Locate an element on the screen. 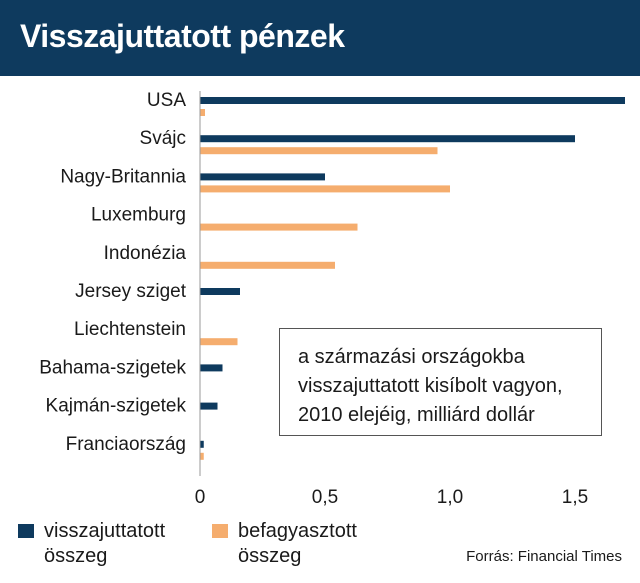  x-tick-label: 0,5 is located at coordinates (325, 497).